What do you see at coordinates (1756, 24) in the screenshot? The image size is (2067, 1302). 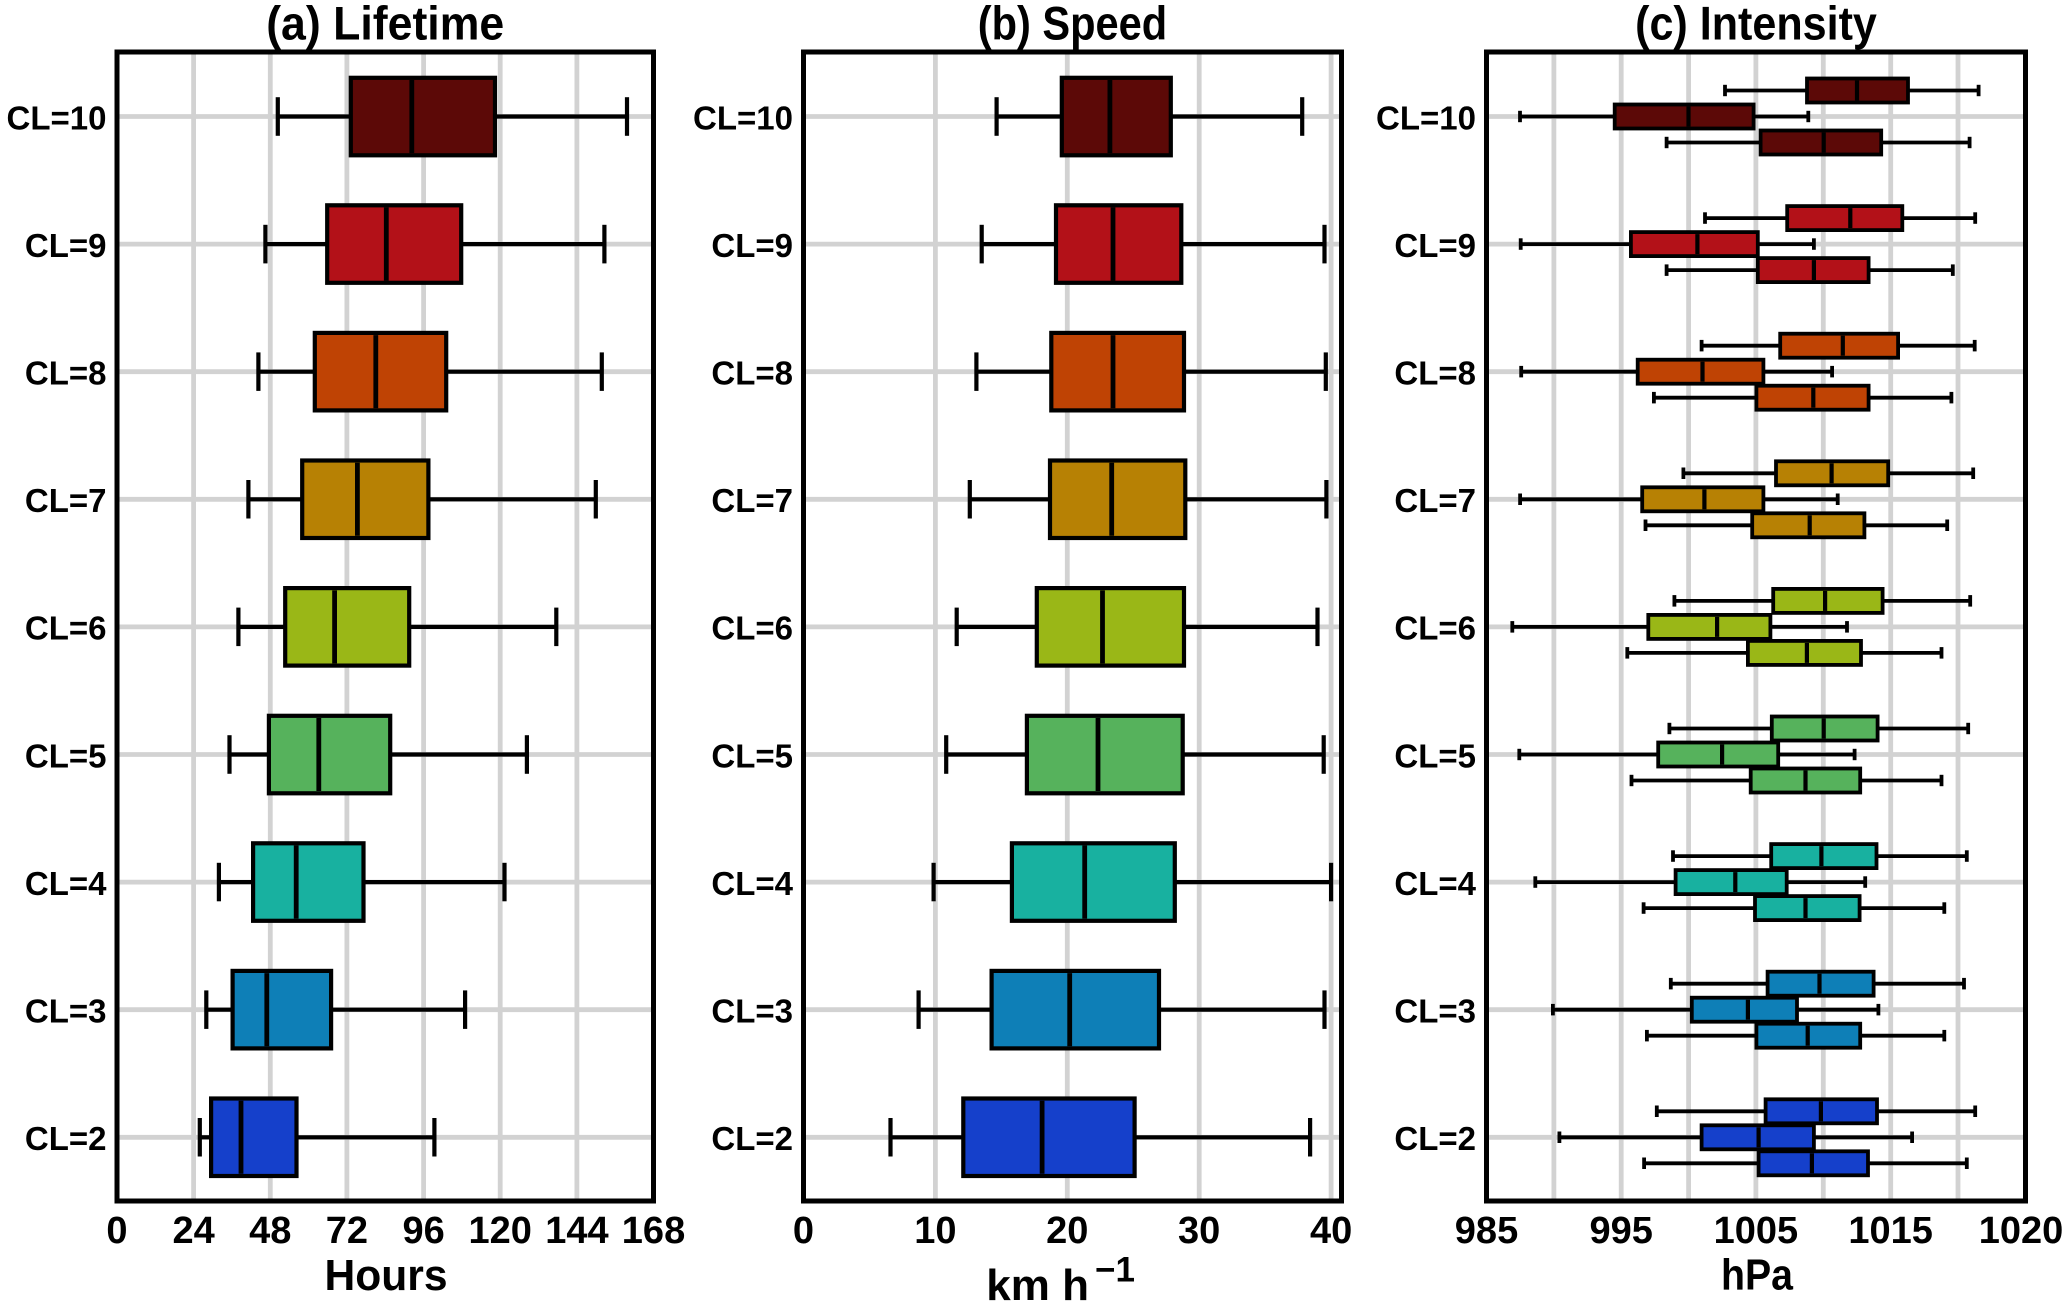 I see `svg-text: (c) Intensity` at bounding box center [1756, 24].